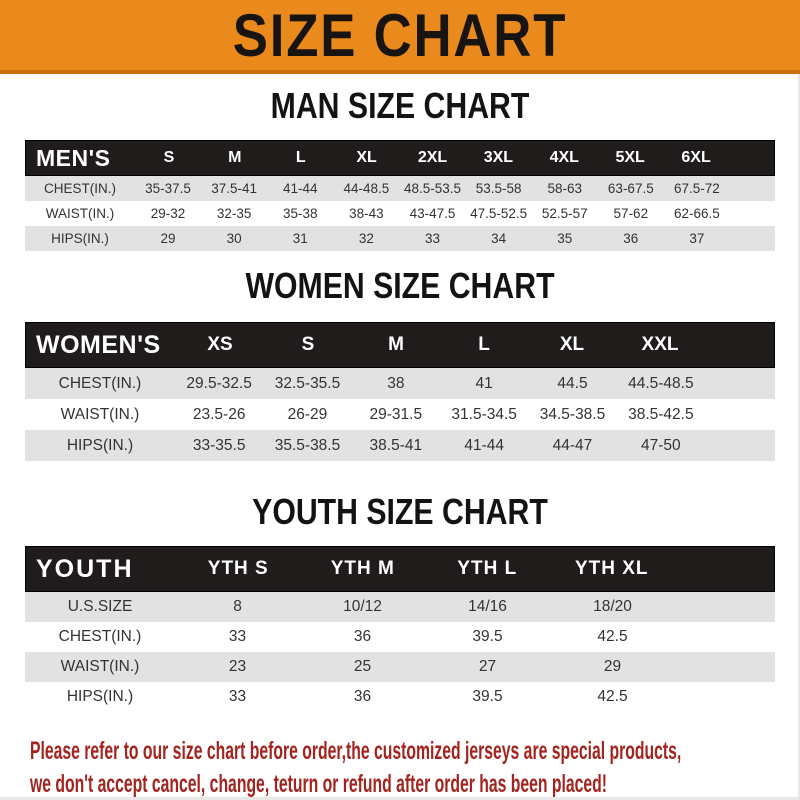 This screenshot has height=800, width=800. I want to click on size-value: 34.5-38.5, so click(572, 414).